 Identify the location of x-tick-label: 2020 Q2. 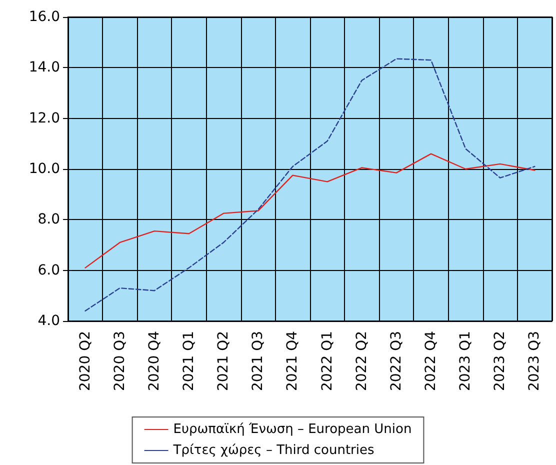
(85, 361).